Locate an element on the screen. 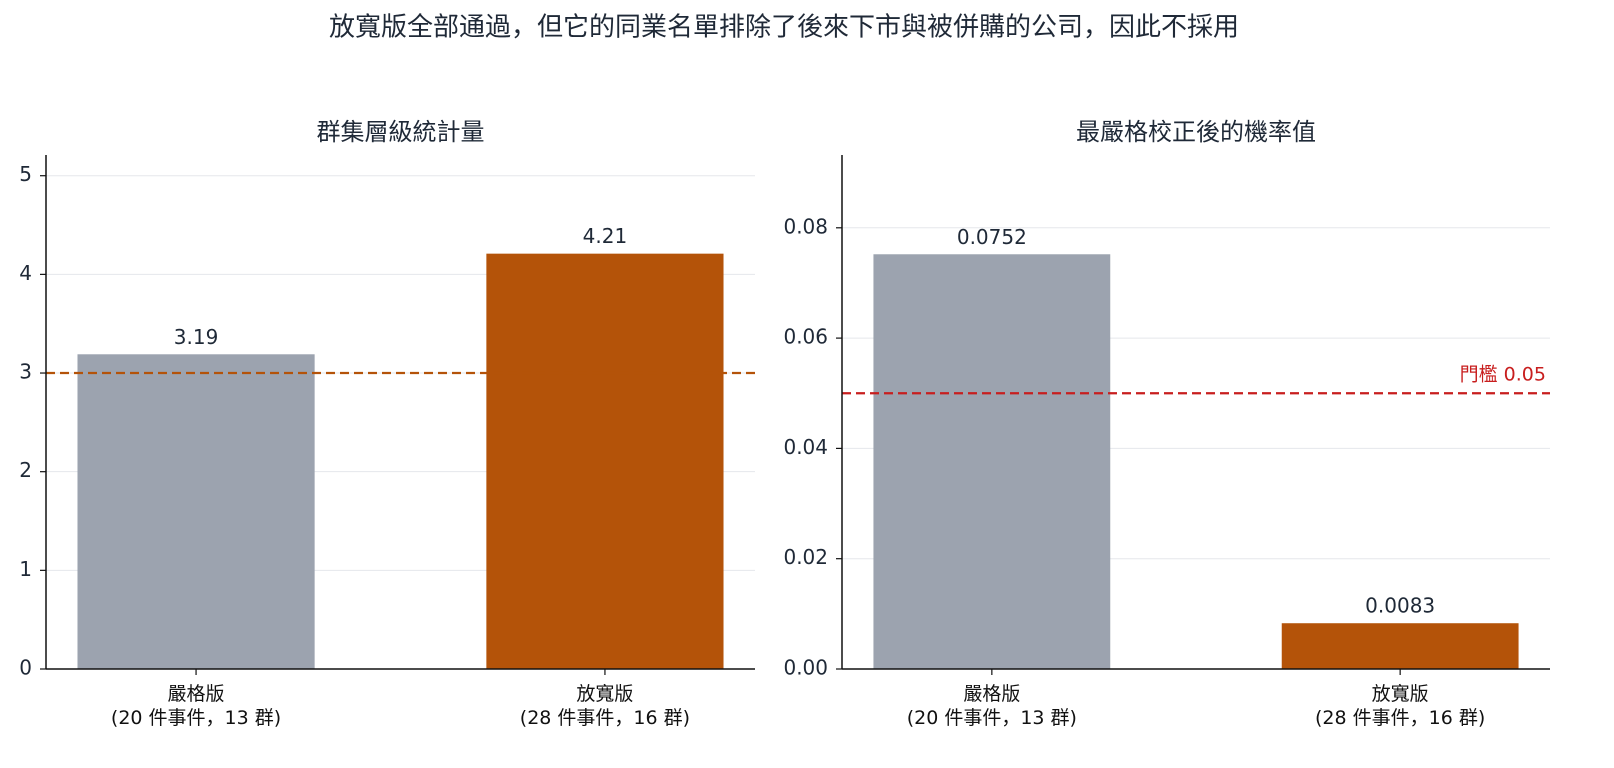  y-tick-label: 0.06 is located at coordinates (805, 337).